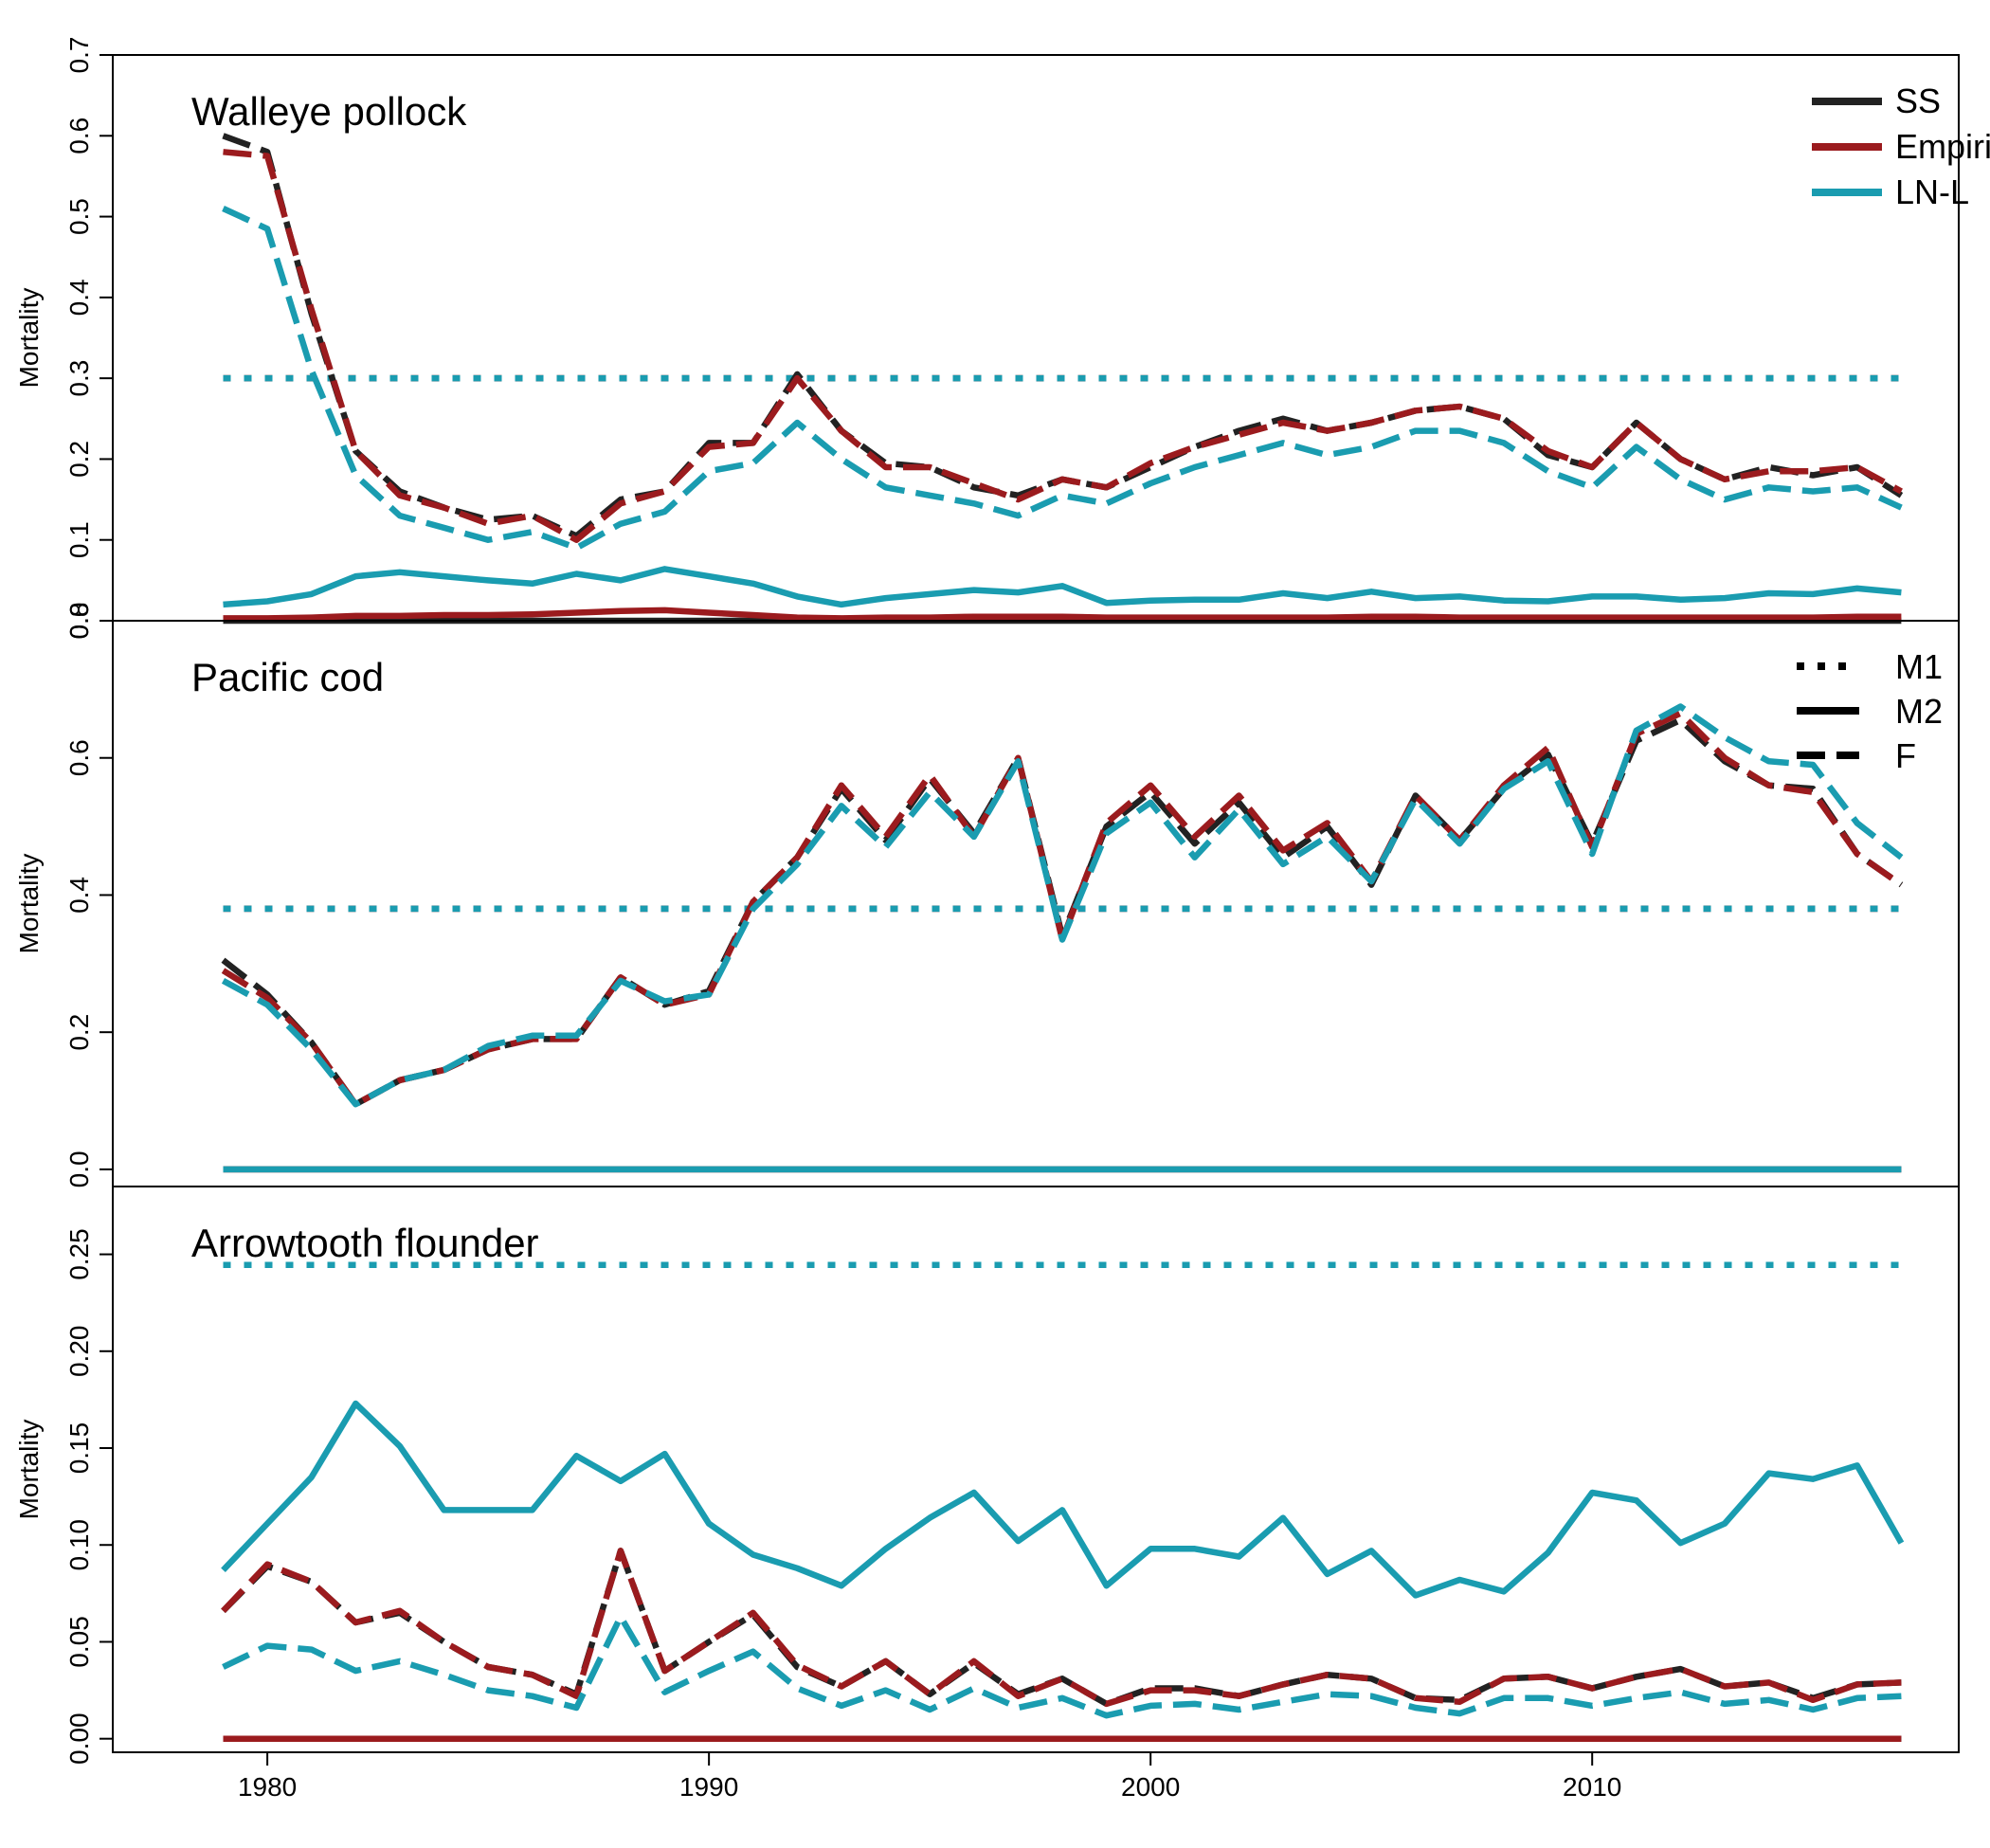 This screenshot has width=1990, height=1848. I want to click on y-tick-label: 0.8, so click(79, 621).